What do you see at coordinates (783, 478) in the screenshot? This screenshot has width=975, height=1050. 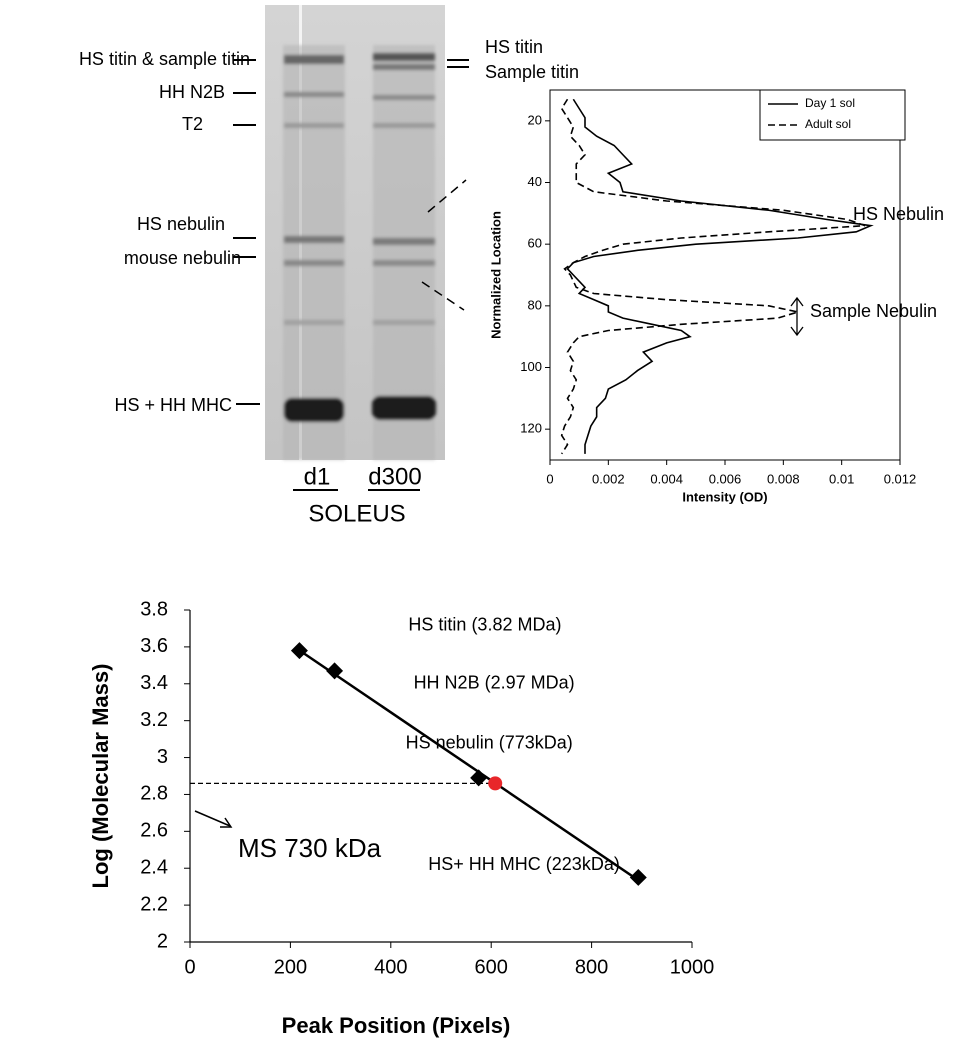 I see `x-tick-label: 0.008` at bounding box center [783, 478].